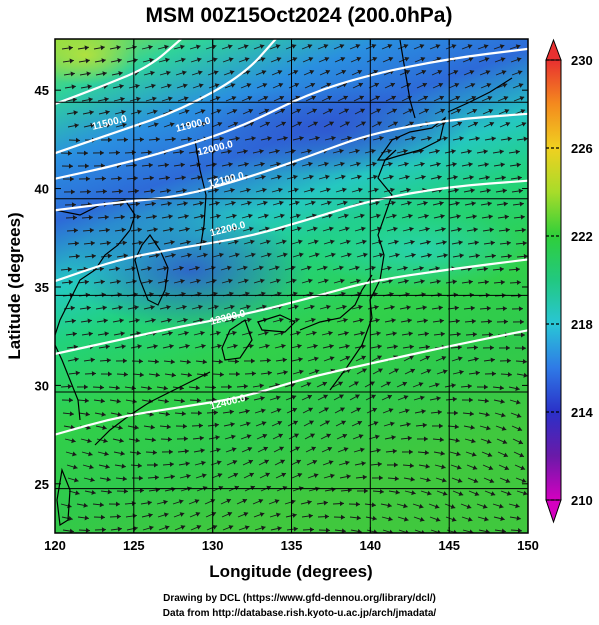 This screenshot has width=599, height=625. What do you see at coordinates (480, 95) in the screenshot?
I see `coastline-kurils` at bounding box center [480, 95].